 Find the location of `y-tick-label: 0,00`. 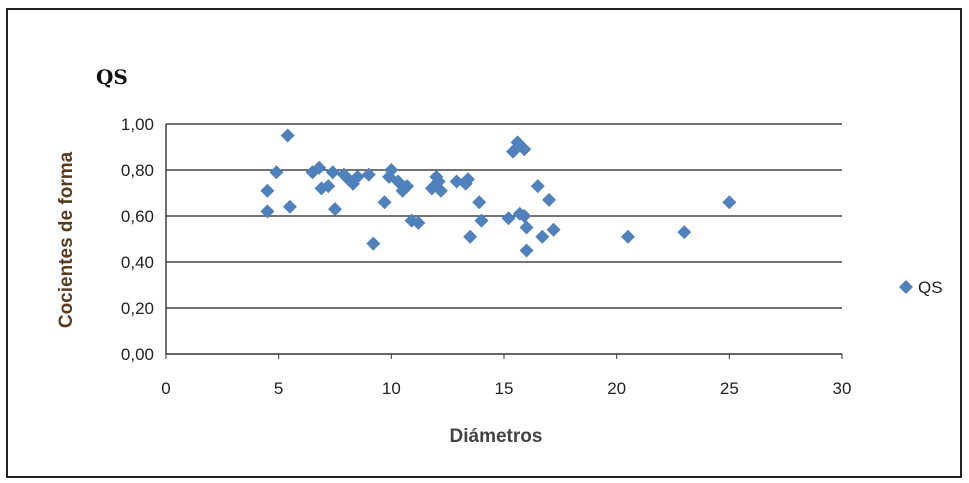

y-tick-label: 0,00 is located at coordinates (137, 354).